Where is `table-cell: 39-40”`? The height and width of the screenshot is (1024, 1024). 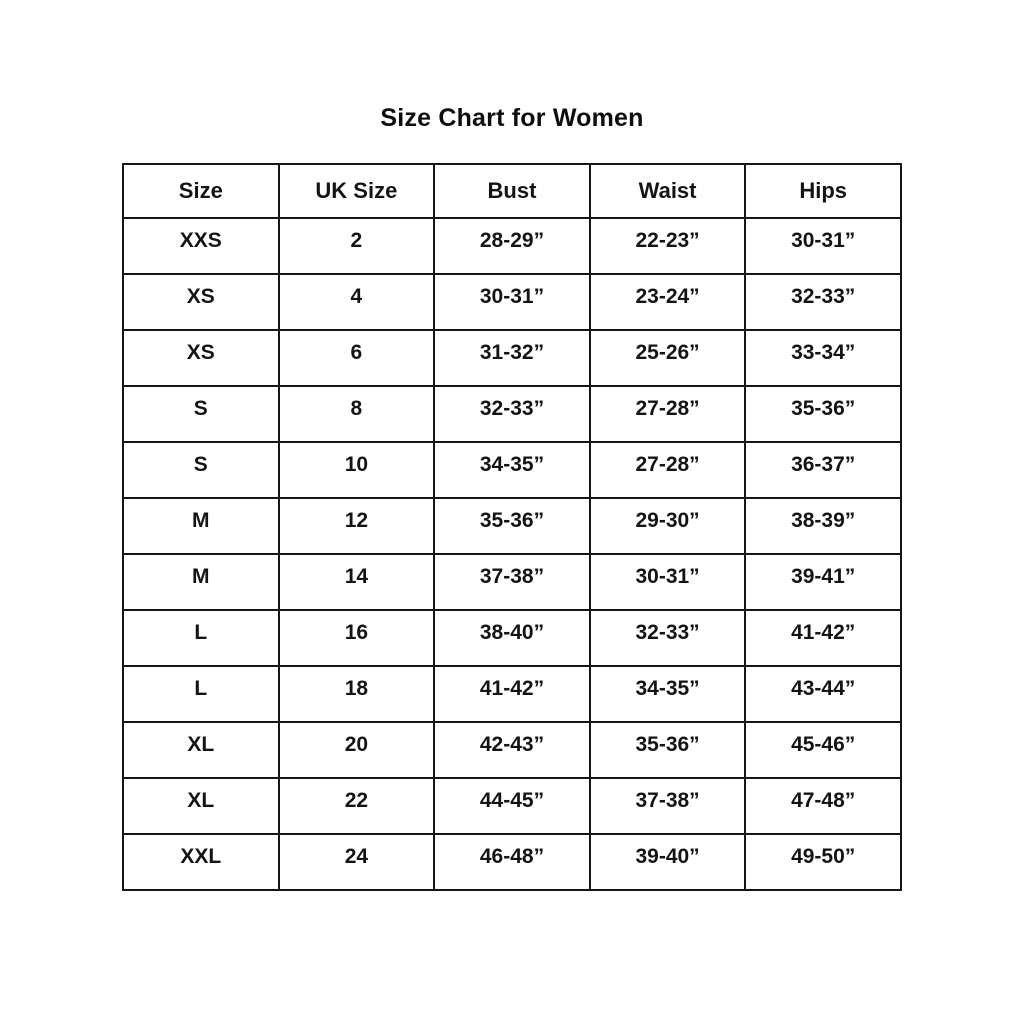
table-cell: 39-40” is located at coordinates (667, 862).